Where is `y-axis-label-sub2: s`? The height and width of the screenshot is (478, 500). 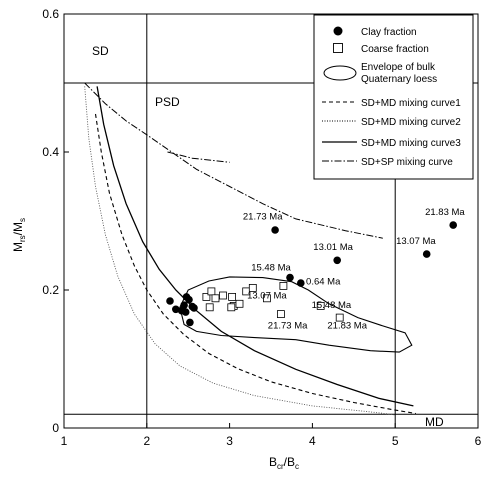
y-axis-label-sub2: s is located at coordinates (22, 220).